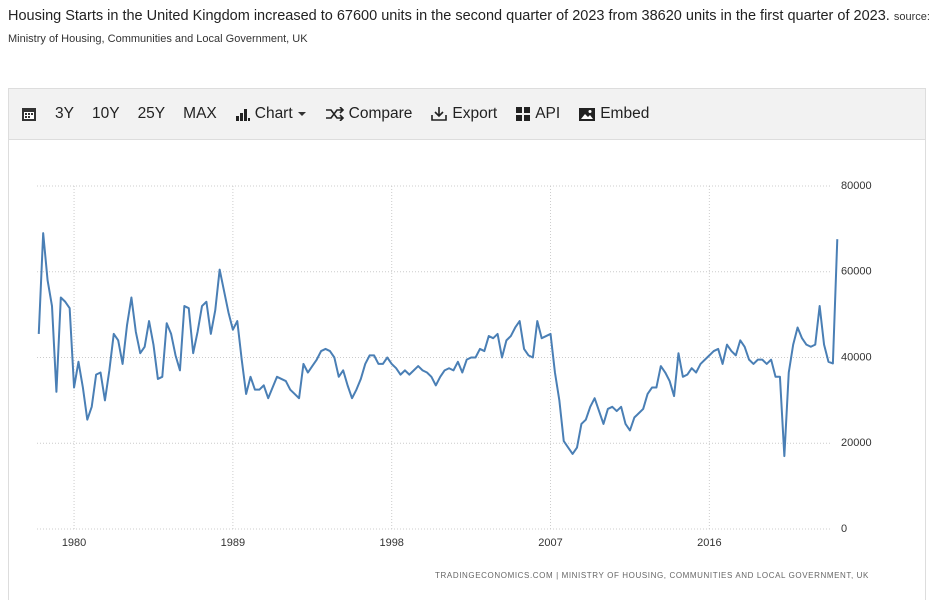  What do you see at coordinates (856, 186) in the screenshot?
I see `y-tick-label: 80000` at bounding box center [856, 186].